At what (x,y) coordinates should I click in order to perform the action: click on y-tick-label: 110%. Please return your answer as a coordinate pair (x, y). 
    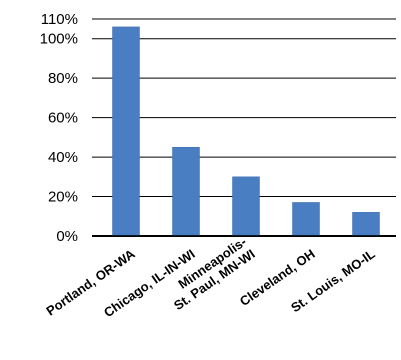
    Looking at the image, I should click on (59, 19).